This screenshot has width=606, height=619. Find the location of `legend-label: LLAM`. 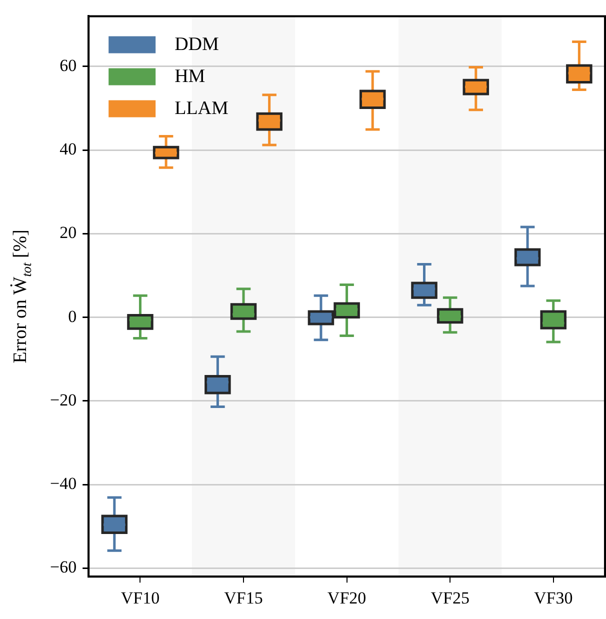

legend-label: LLAM is located at coordinates (201, 109).